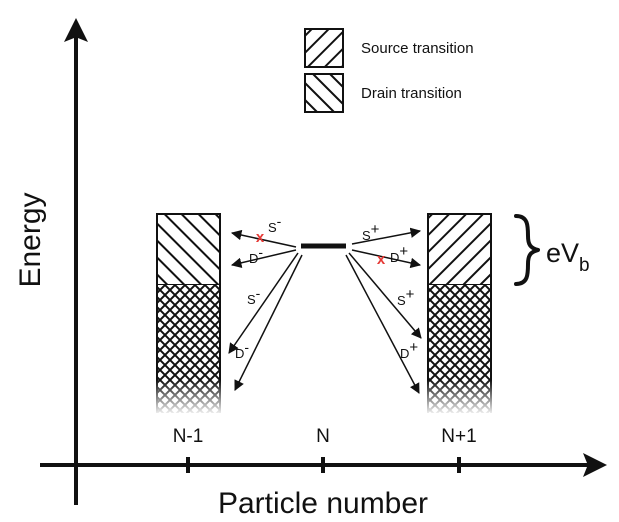 Image resolution: width=619 pixels, height=522 pixels. Describe the element at coordinates (323, 436) in the screenshot. I see `tick-label-n: N` at that location.